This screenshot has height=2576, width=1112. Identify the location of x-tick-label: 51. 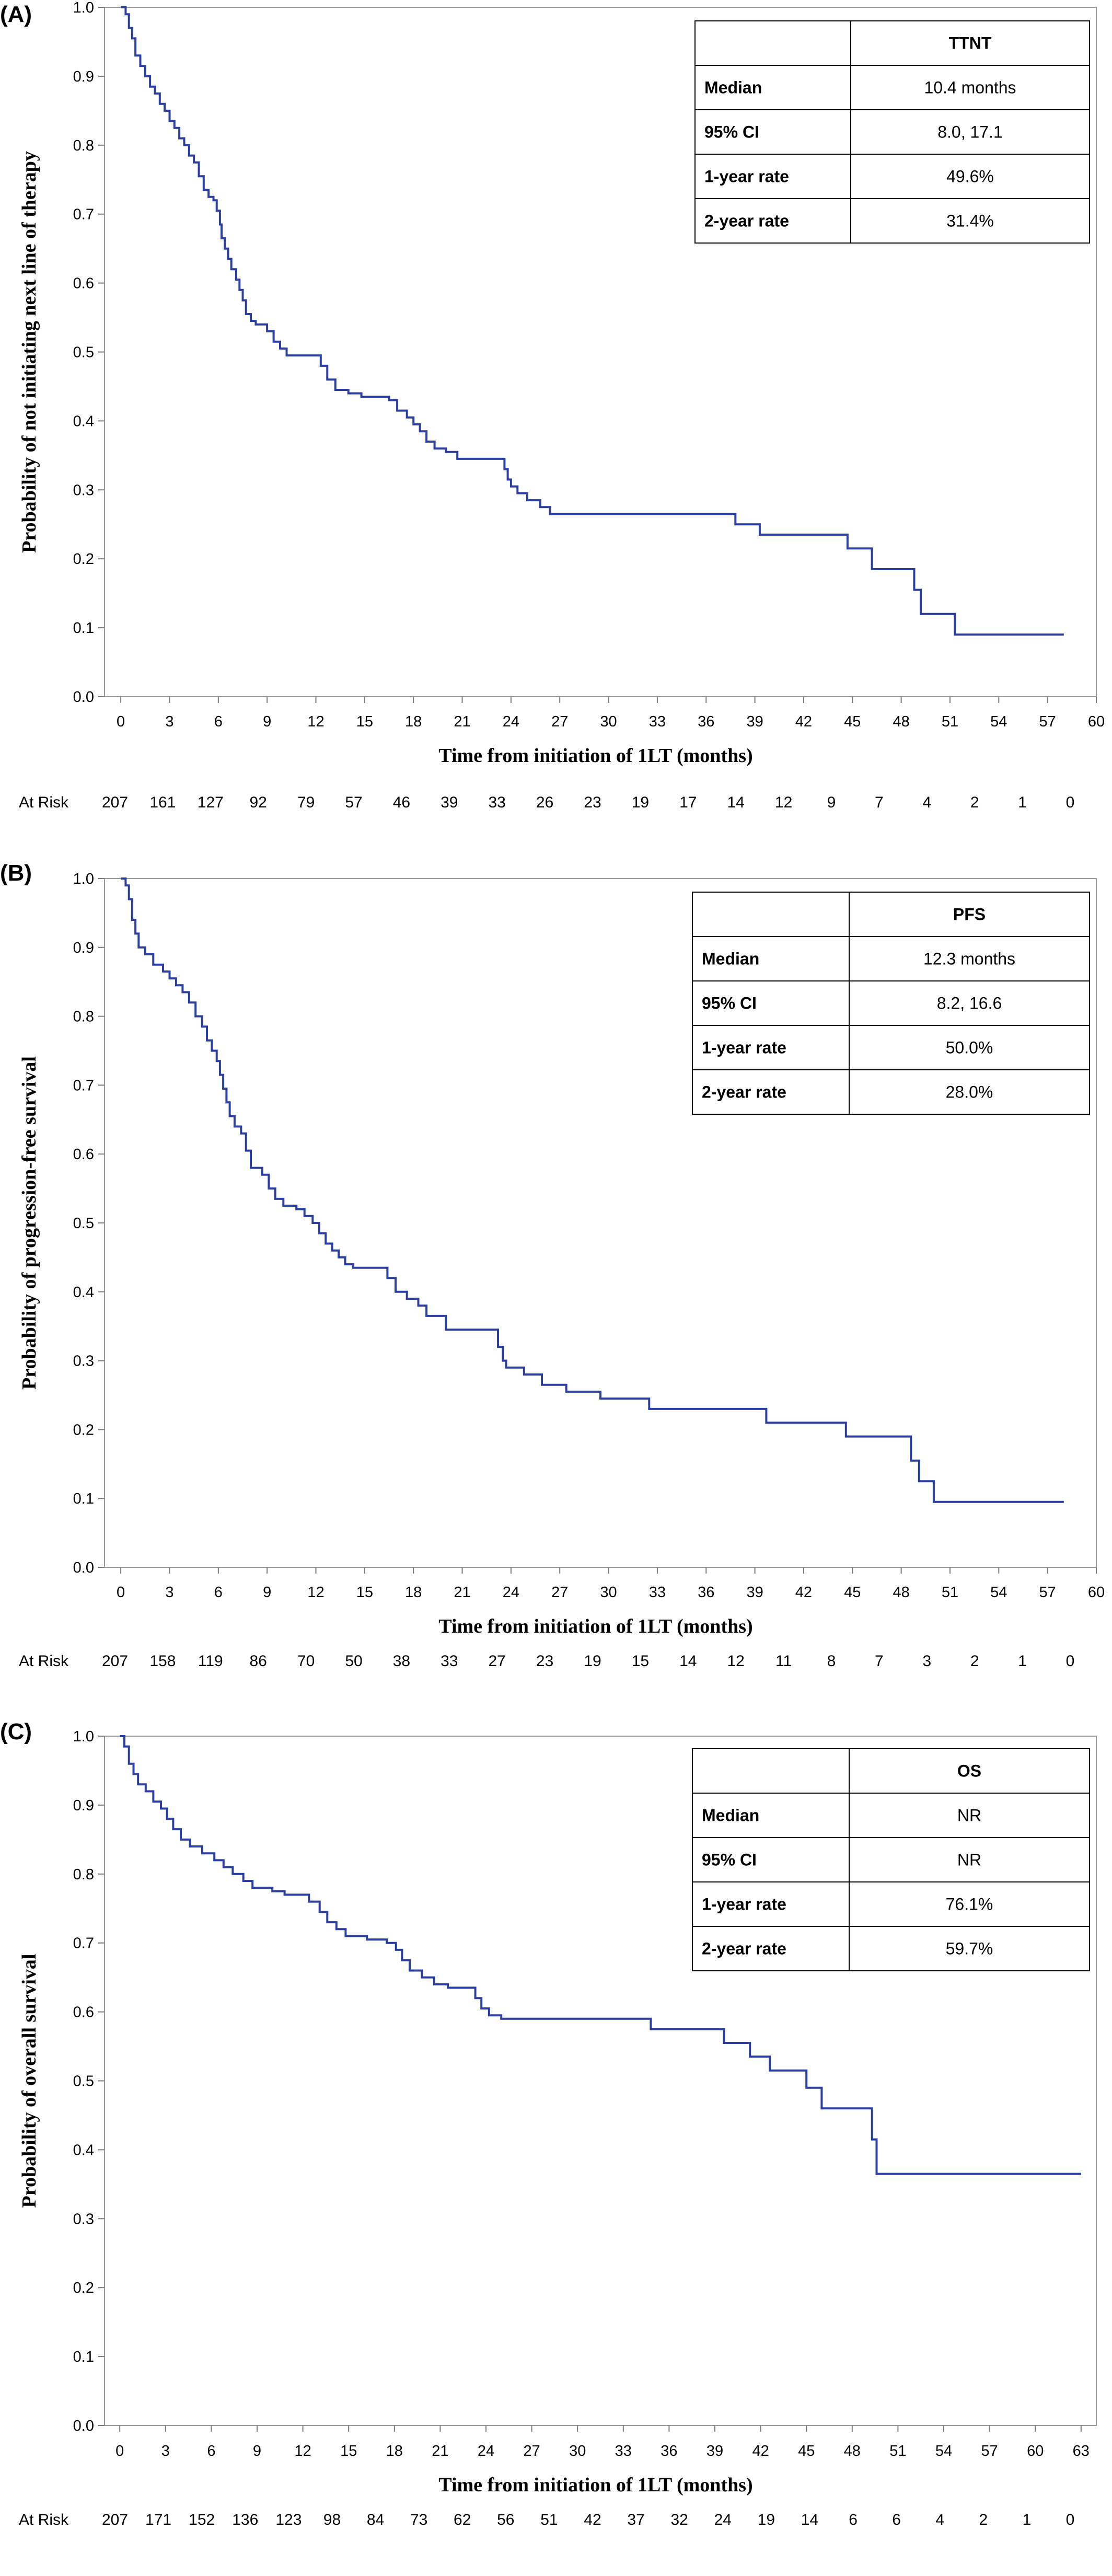
(950, 721).